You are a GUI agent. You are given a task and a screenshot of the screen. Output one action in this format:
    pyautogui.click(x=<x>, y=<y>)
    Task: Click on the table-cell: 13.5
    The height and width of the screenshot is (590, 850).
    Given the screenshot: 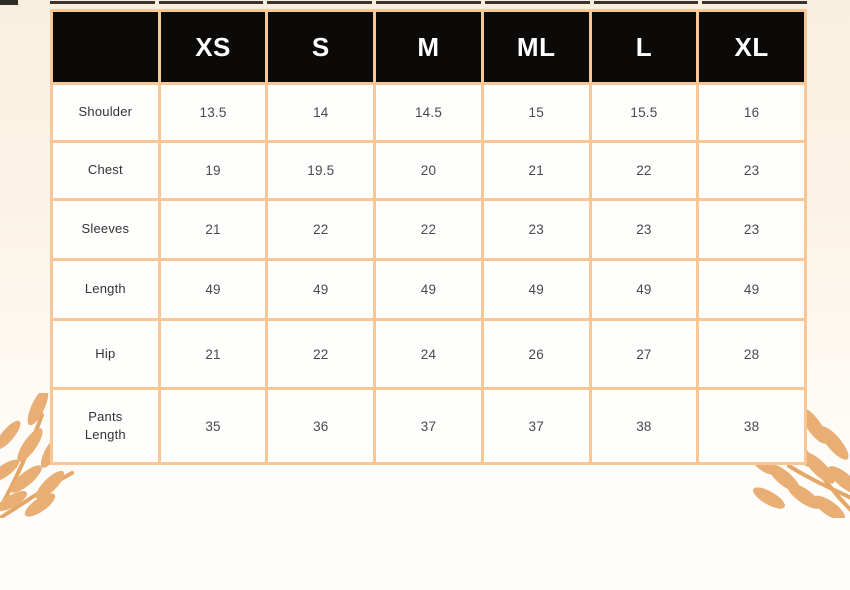 What is the action you would take?
    pyautogui.click(x=213, y=112)
    